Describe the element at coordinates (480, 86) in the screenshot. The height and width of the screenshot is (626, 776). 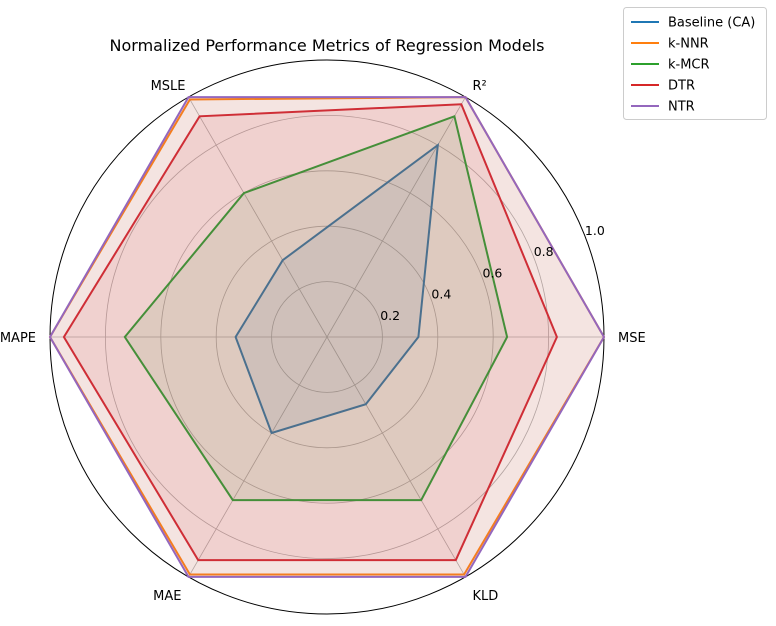
I see `axis-label: R²` at that location.